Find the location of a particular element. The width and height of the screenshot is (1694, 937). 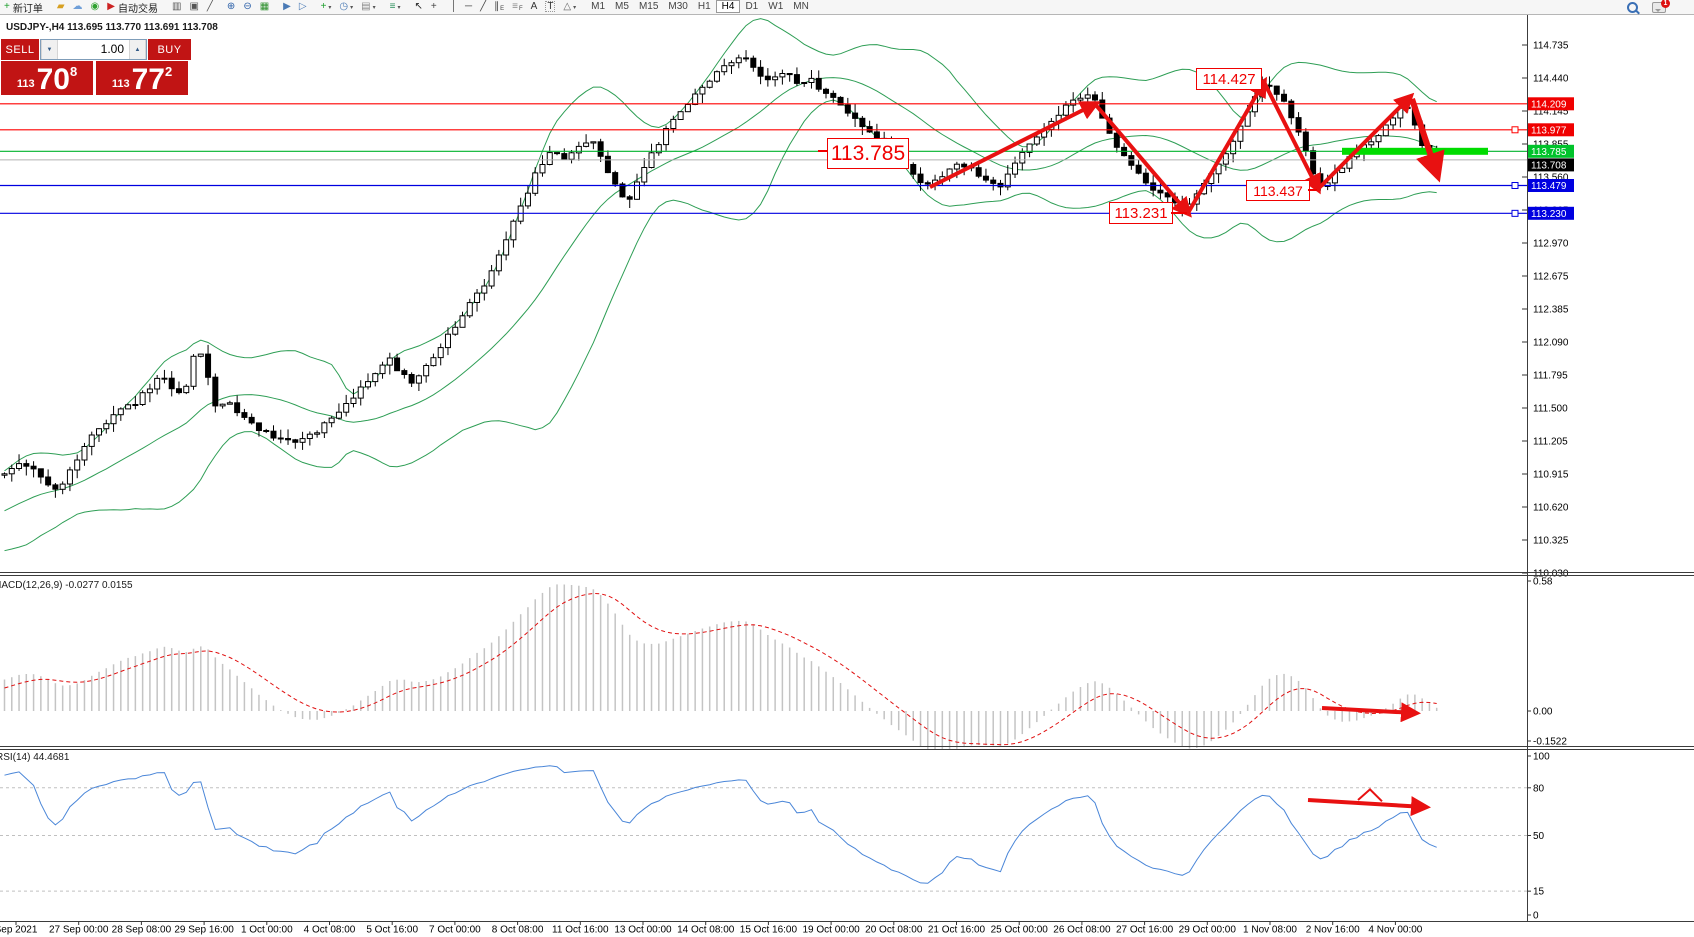

timeframe-h4-button: H4 is located at coordinates (728, 6).